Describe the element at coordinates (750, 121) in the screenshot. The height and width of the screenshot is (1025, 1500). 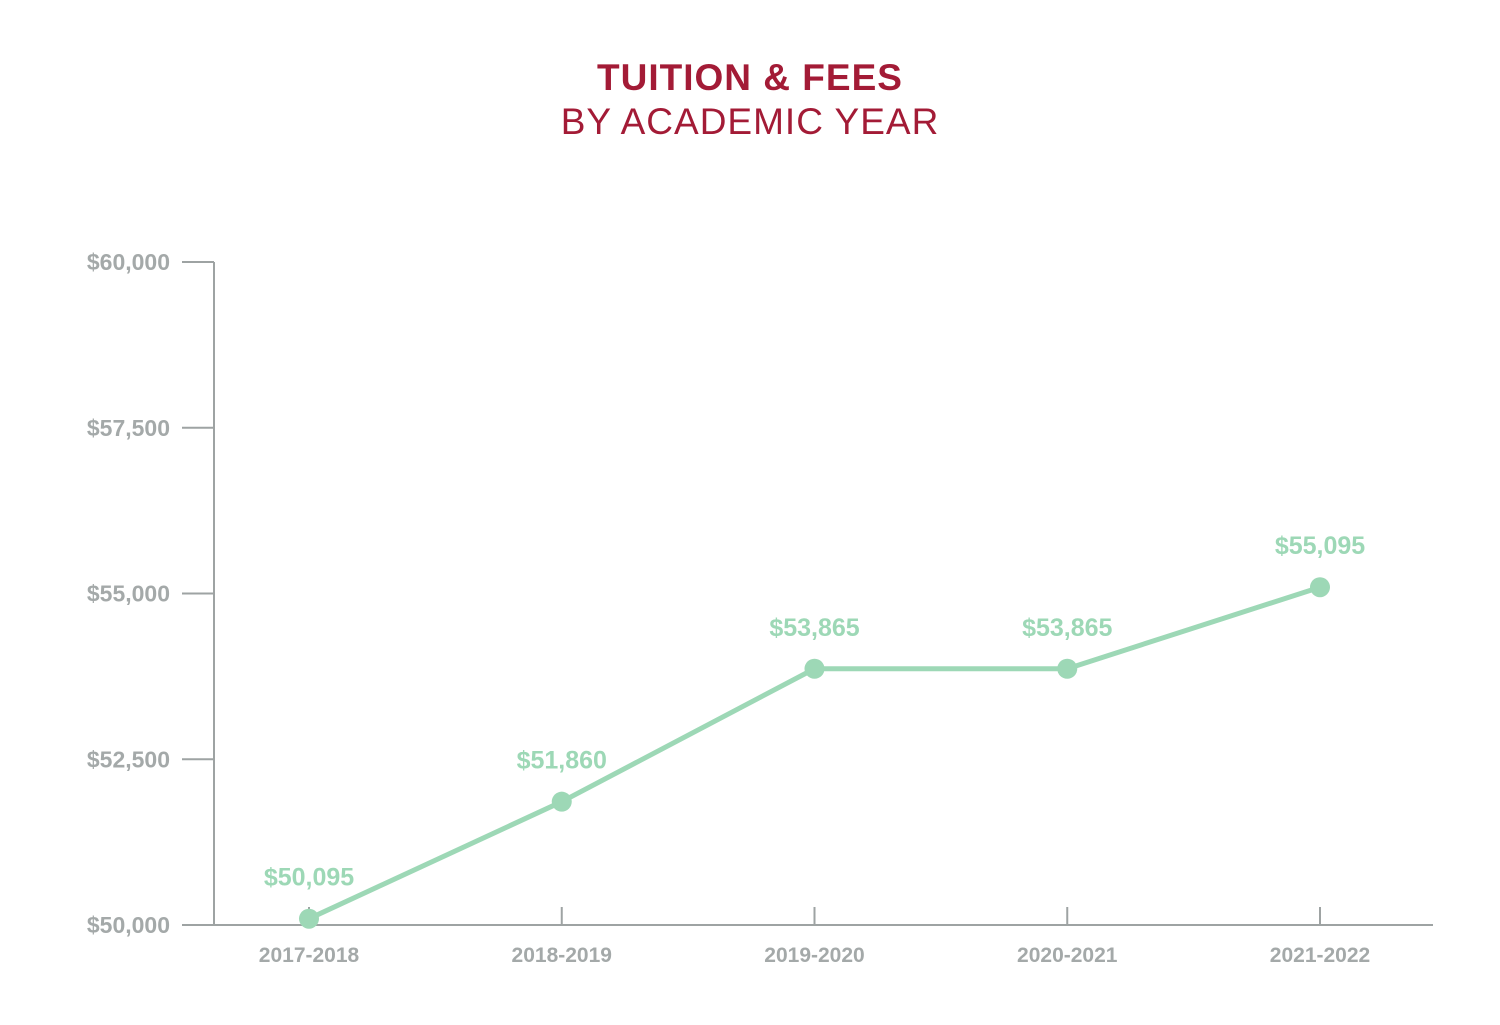
I see `chart-subtitle: BY ACADEMIC YEAR` at that location.